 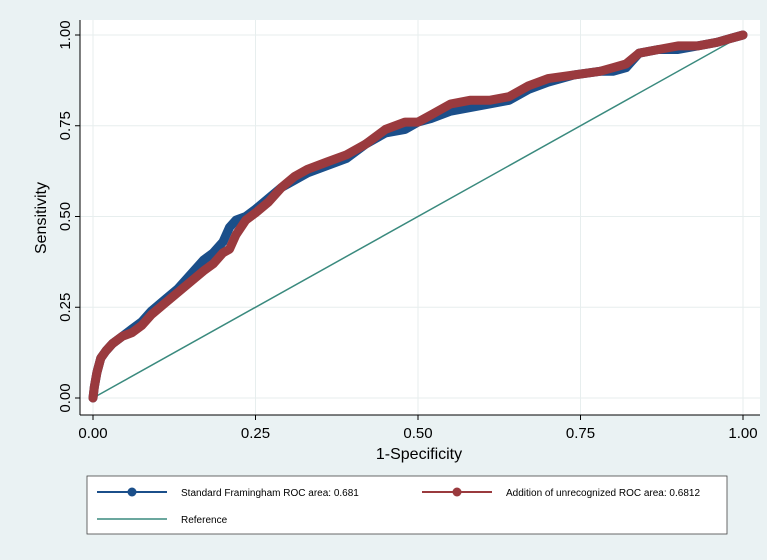 What do you see at coordinates (132, 492) in the screenshot?
I see `legend-marker-standard` at bounding box center [132, 492].